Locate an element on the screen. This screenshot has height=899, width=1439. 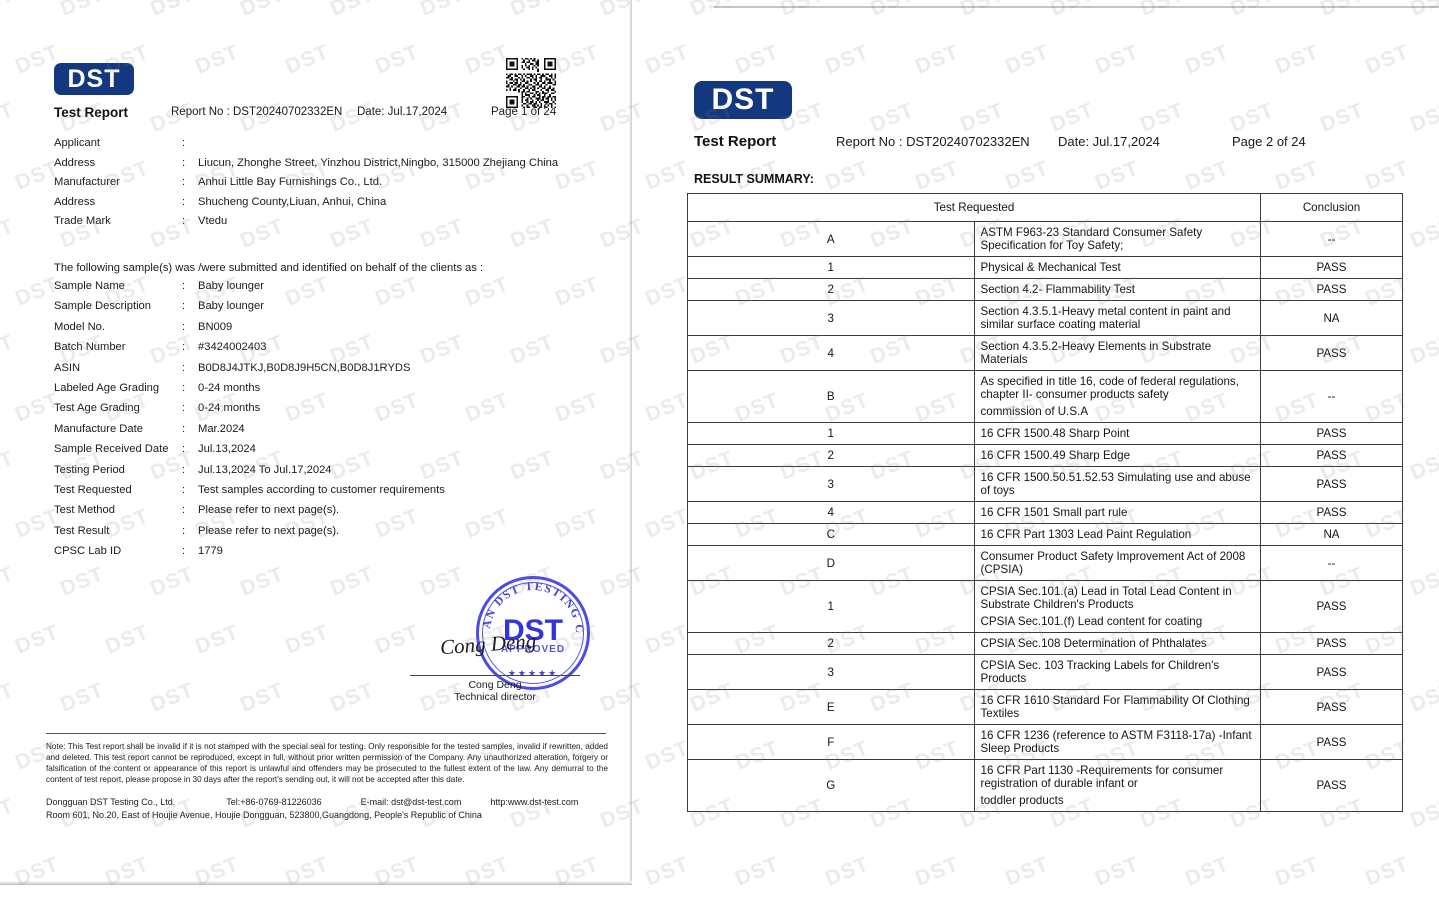
field-value: Jul.13,2024 To Jul.17,2024 is located at coordinates (265, 469).